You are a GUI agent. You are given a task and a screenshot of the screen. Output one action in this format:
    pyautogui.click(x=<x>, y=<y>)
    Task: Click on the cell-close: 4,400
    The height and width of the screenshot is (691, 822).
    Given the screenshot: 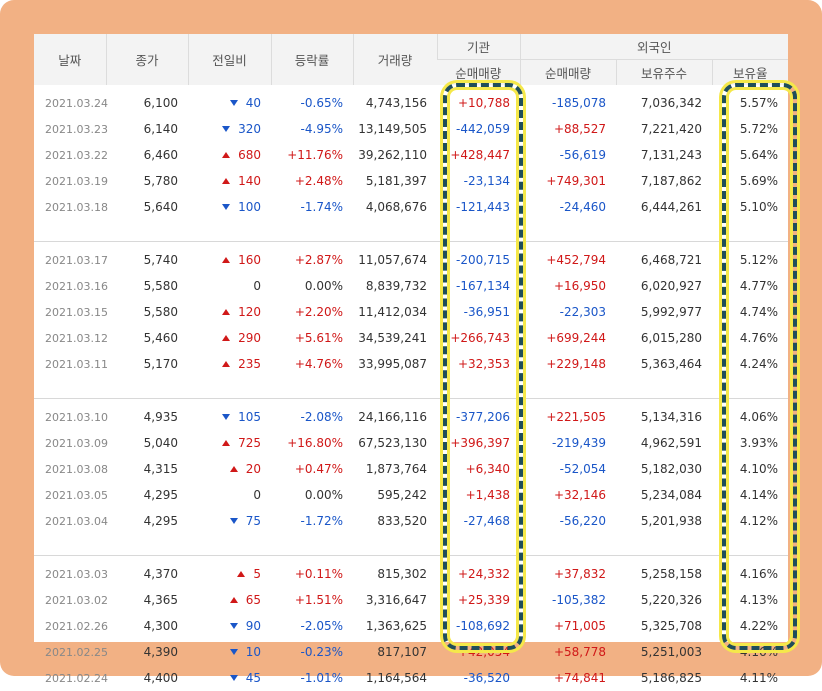 What is the action you would take?
    pyautogui.click(x=147, y=678)
    